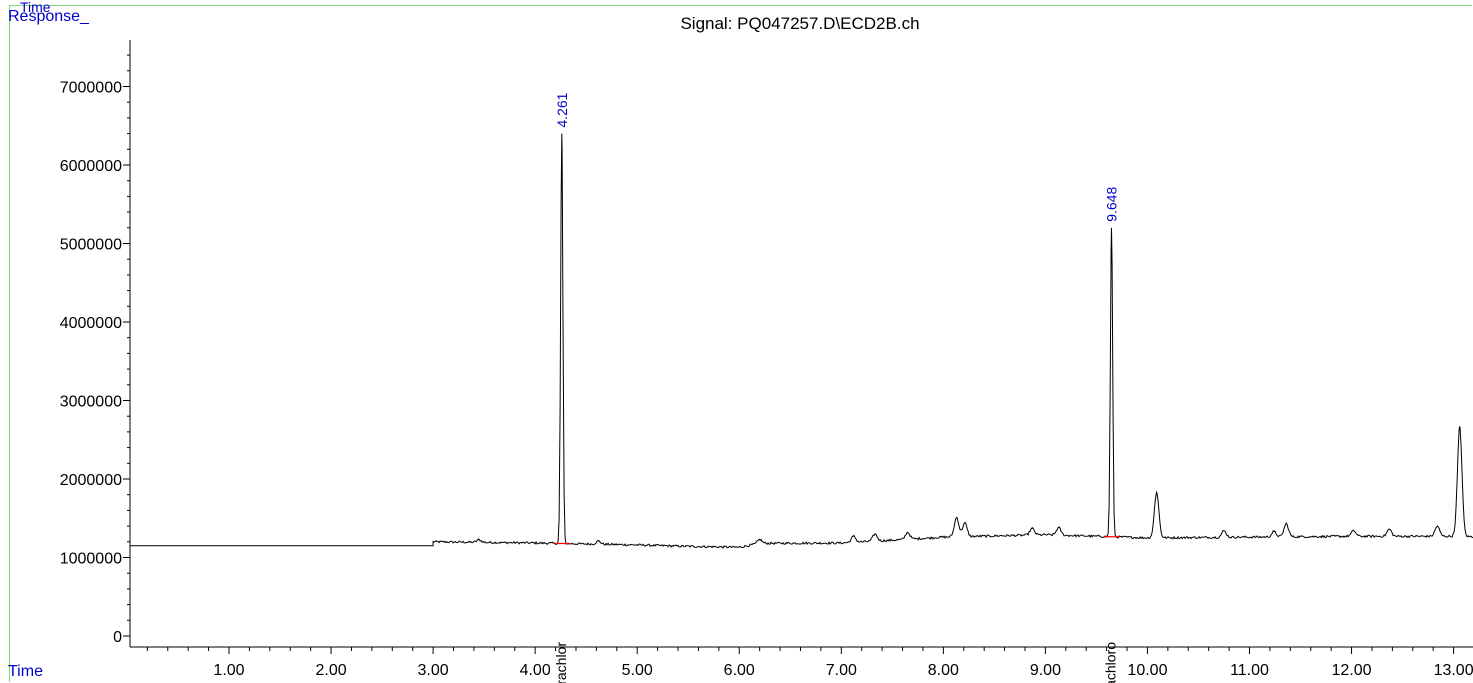 This screenshot has width=1473, height=683. Describe the element at coordinates (91, 323) in the screenshot. I see `y-tick-label: 4000000` at that location.